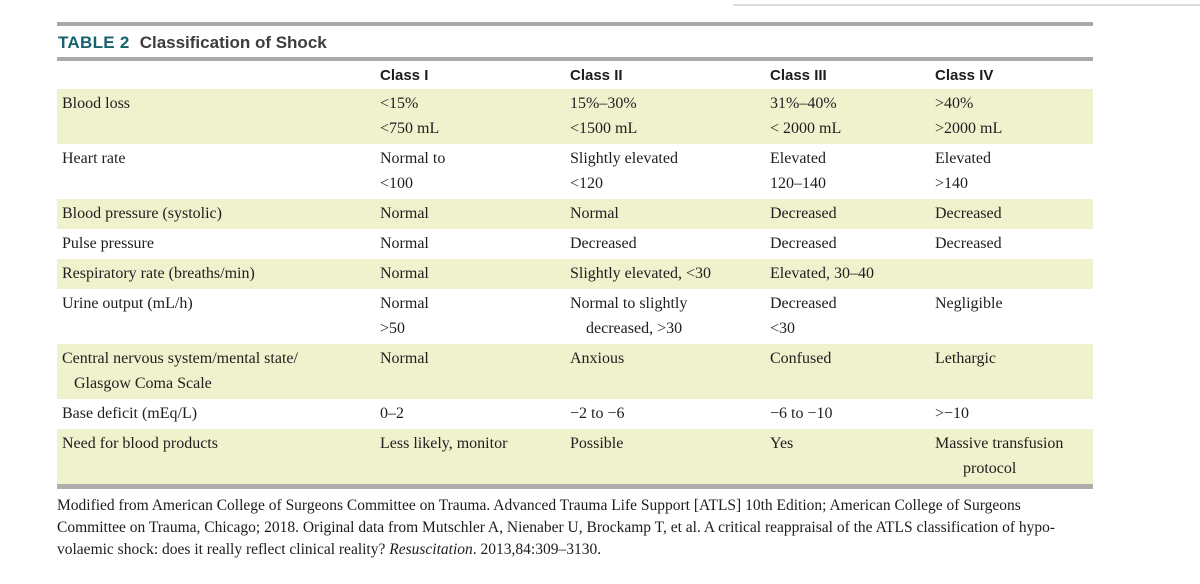 The image size is (1200, 584). I want to click on table-cell: −2 to −6, so click(597, 413).